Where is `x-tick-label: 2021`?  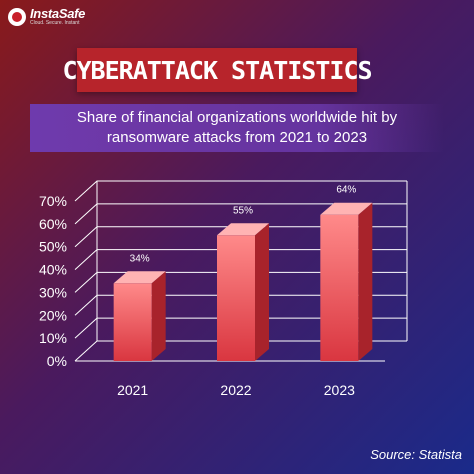
x-tick-label: 2021 is located at coordinates (132, 390).